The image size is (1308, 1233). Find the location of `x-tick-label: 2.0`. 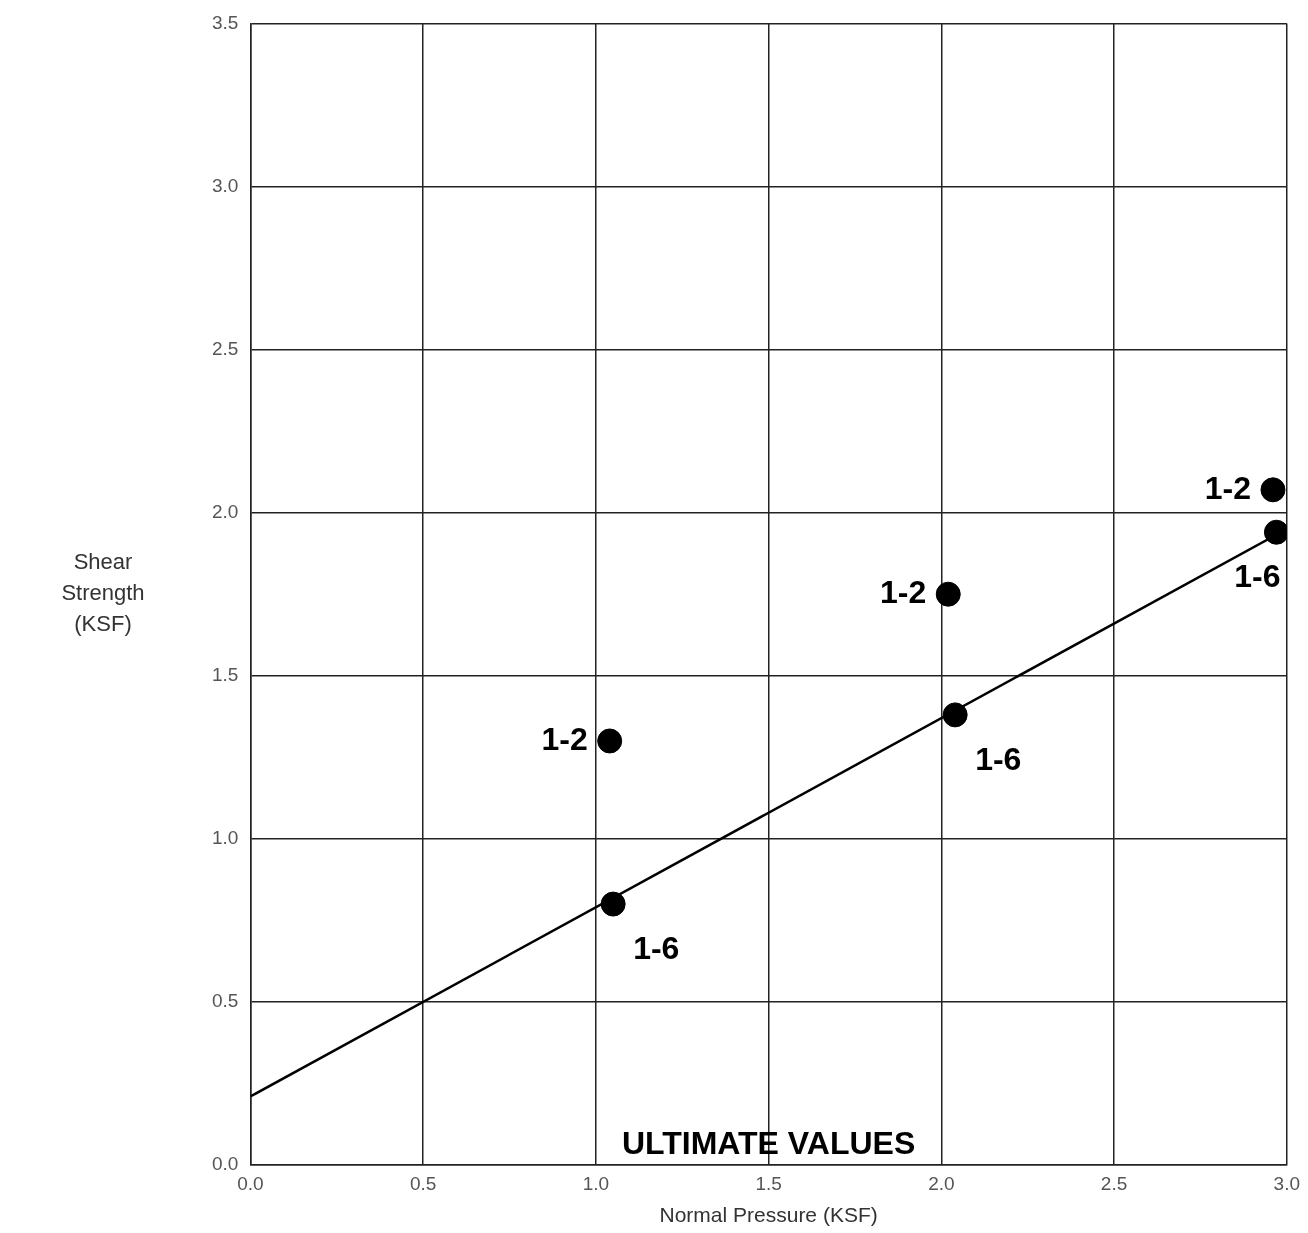

x-tick-label: 2.0 is located at coordinates (941, 1183).